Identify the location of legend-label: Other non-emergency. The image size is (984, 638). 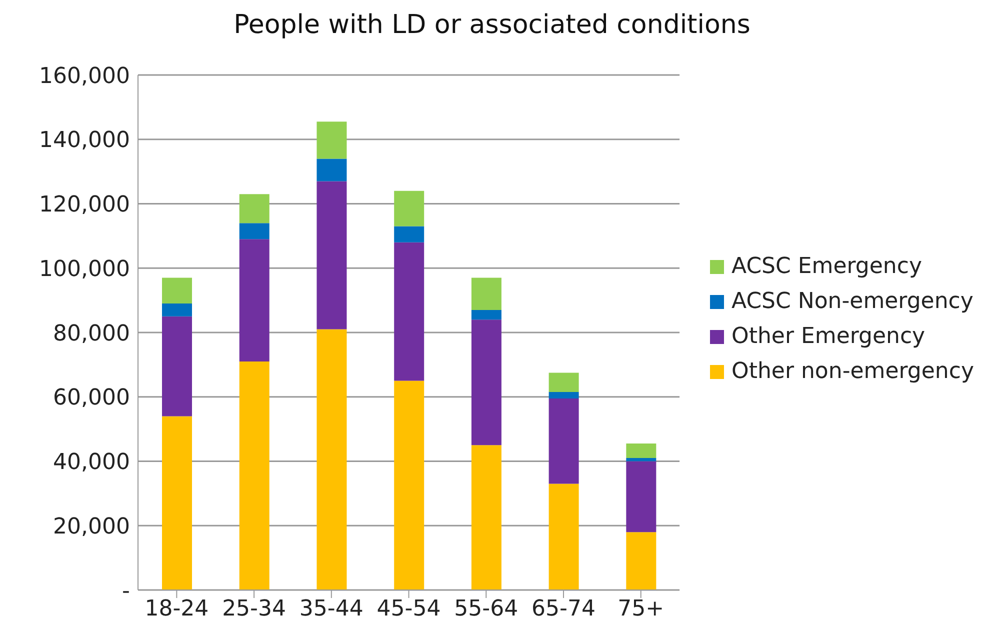
(853, 371).